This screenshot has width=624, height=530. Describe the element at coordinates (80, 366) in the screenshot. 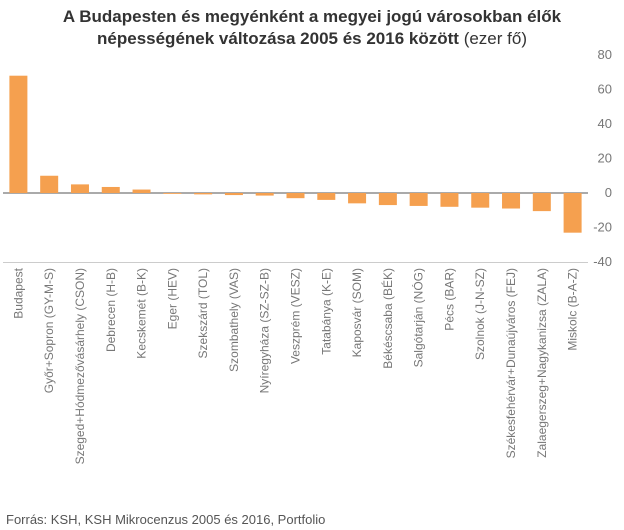

I see `category-label-3: Szeged+Hódmezővásárhely (CSON)` at that location.